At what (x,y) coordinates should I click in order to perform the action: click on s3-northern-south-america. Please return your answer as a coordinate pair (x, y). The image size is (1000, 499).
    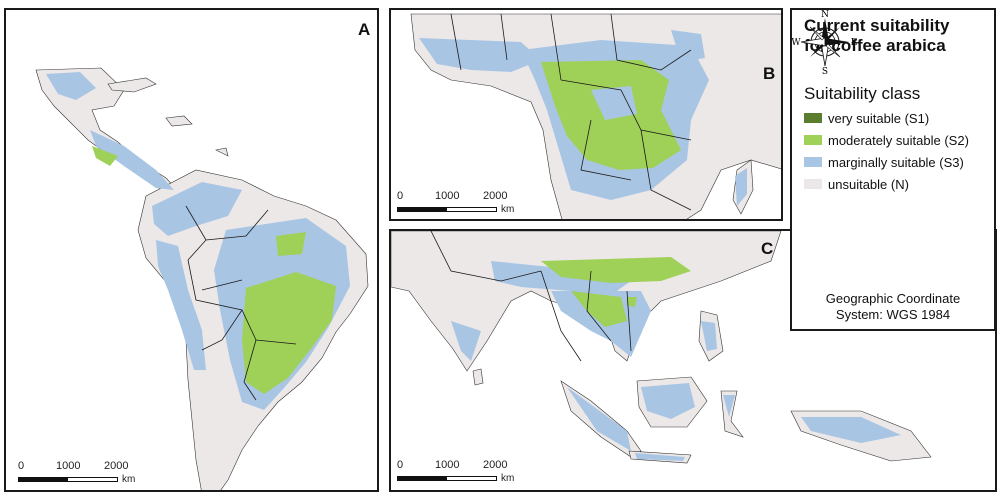
    Looking at the image, I should click on (197, 209).